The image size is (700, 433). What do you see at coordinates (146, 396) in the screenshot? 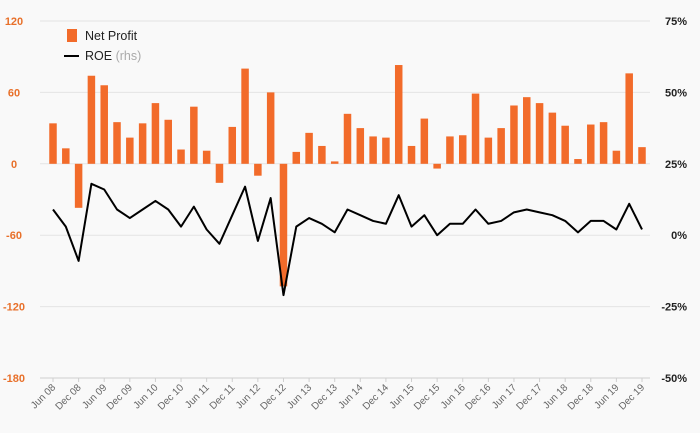
I see `x-tick-label: Jun 10` at bounding box center [146, 396].